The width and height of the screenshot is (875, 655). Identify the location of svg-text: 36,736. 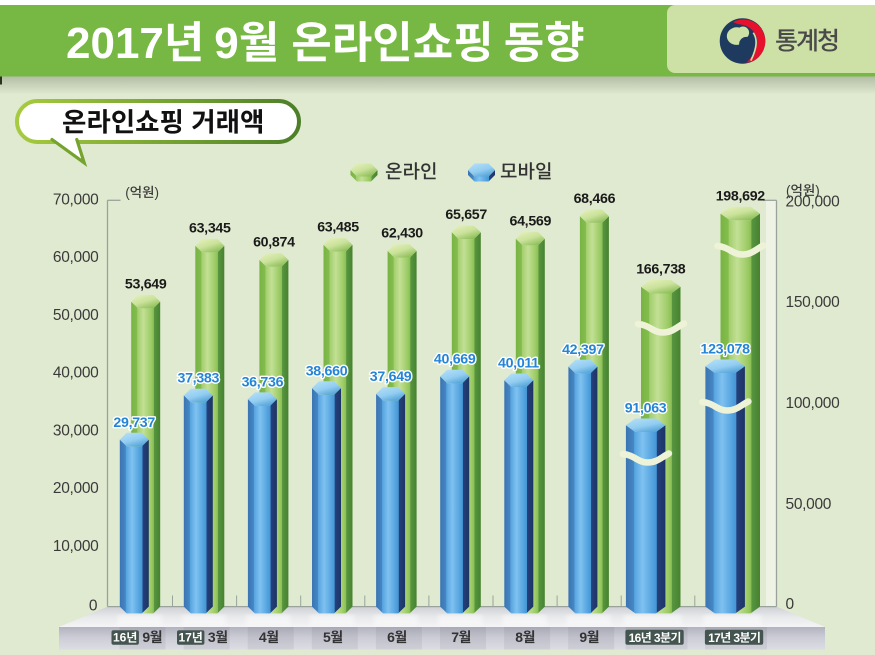
(263, 382).